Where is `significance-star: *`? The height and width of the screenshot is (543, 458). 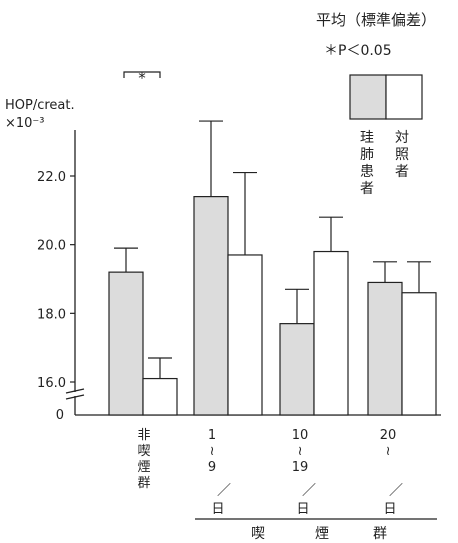
significance-star: * is located at coordinates (142, 78).